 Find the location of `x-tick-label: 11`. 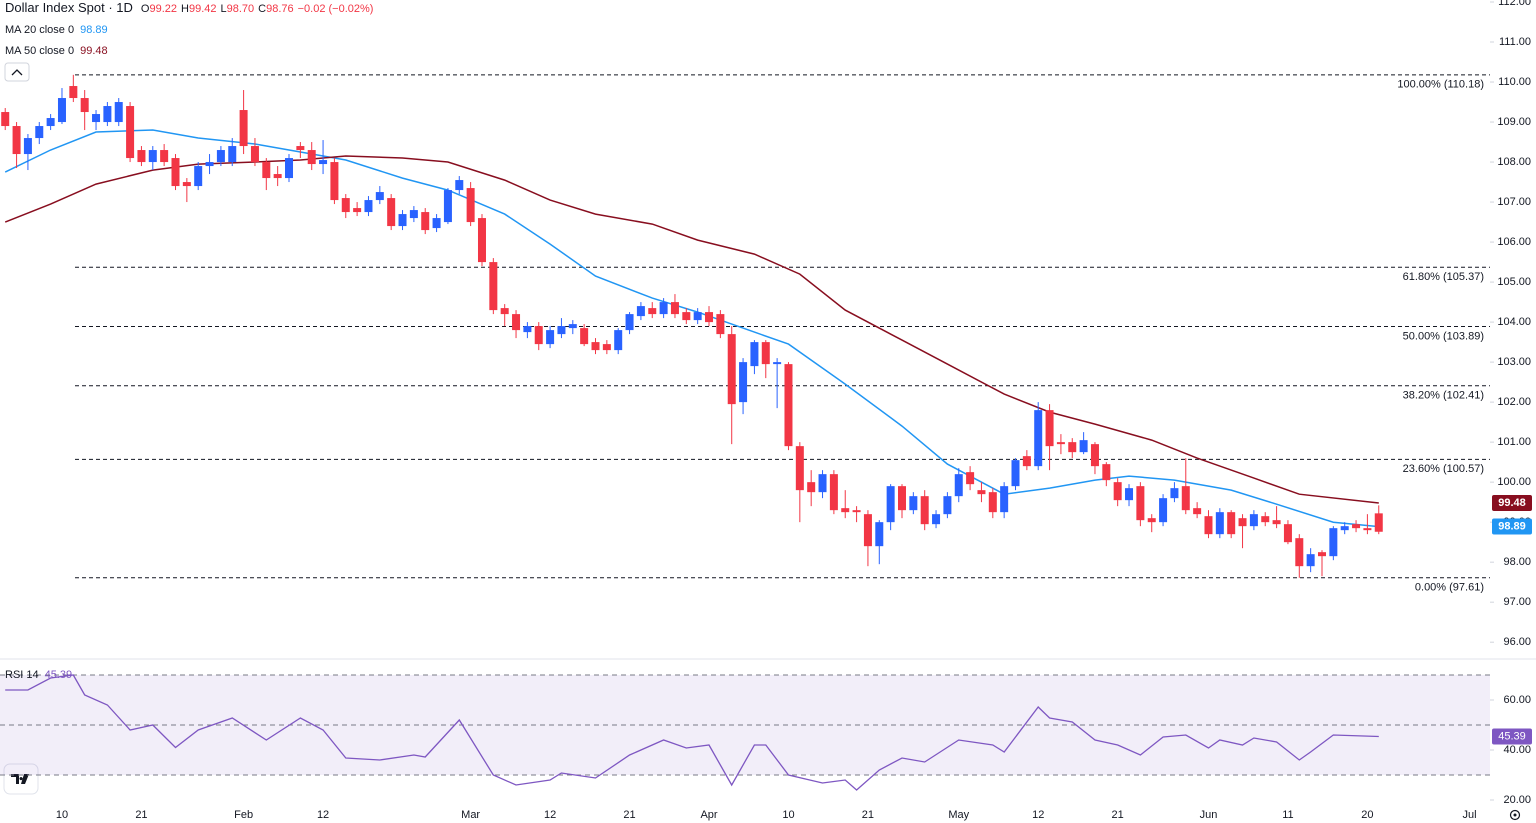

x-tick-label: 11 is located at coordinates (1287, 815).